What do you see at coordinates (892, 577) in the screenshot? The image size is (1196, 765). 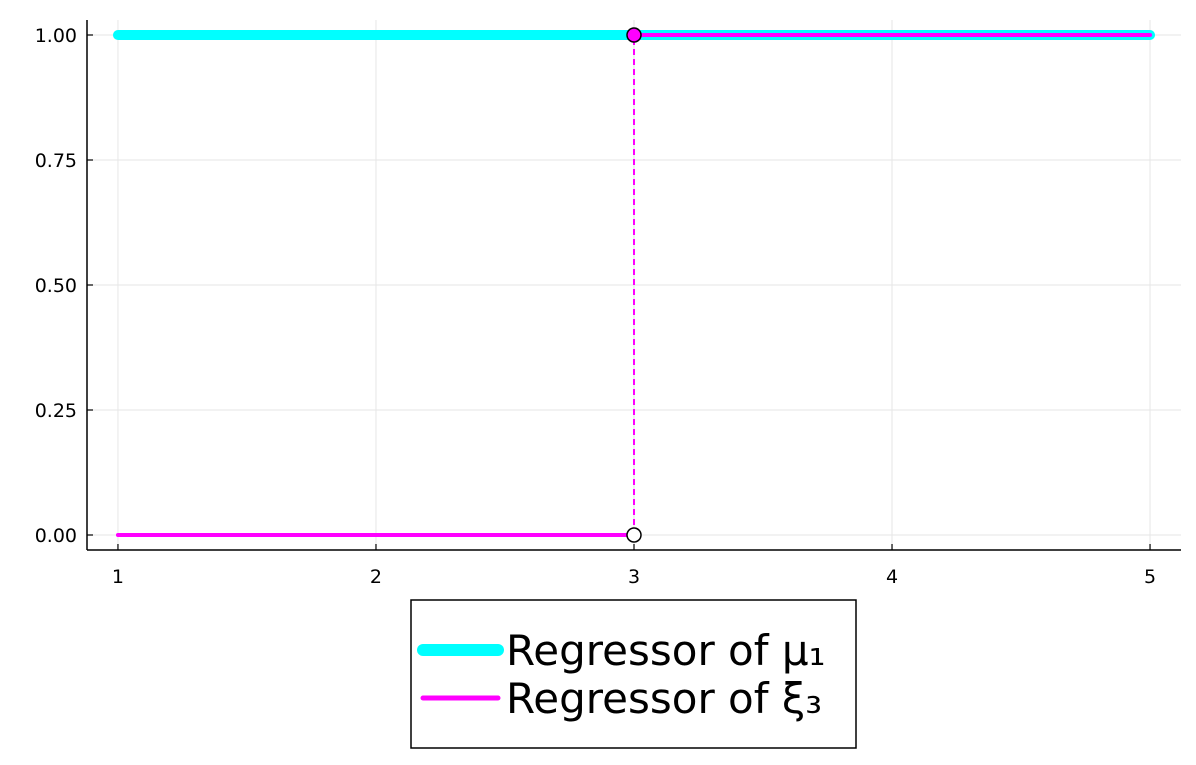 I see `x-tick-label: 4` at bounding box center [892, 577].